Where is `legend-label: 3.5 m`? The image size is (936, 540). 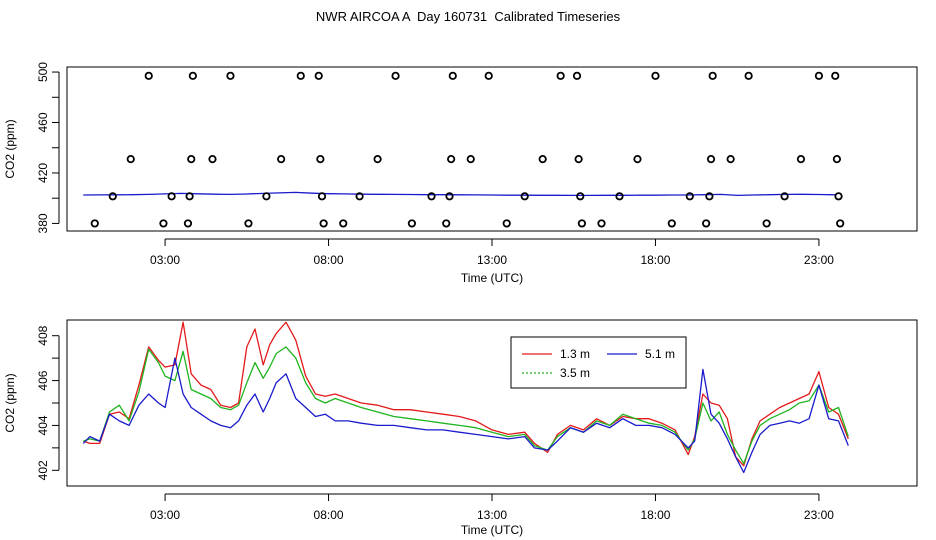 legend-label: 3.5 m is located at coordinates (575, 373).